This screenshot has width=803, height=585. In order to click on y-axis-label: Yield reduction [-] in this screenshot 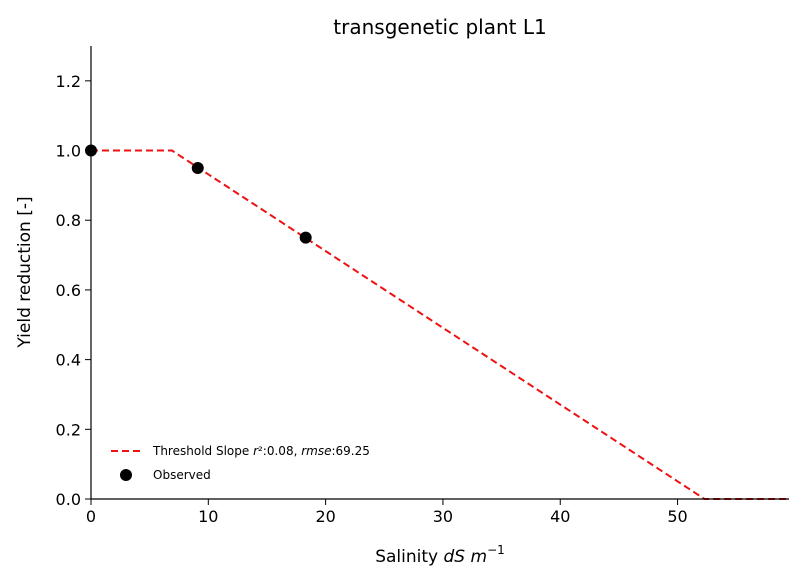, I will do `click(25, 272)`.